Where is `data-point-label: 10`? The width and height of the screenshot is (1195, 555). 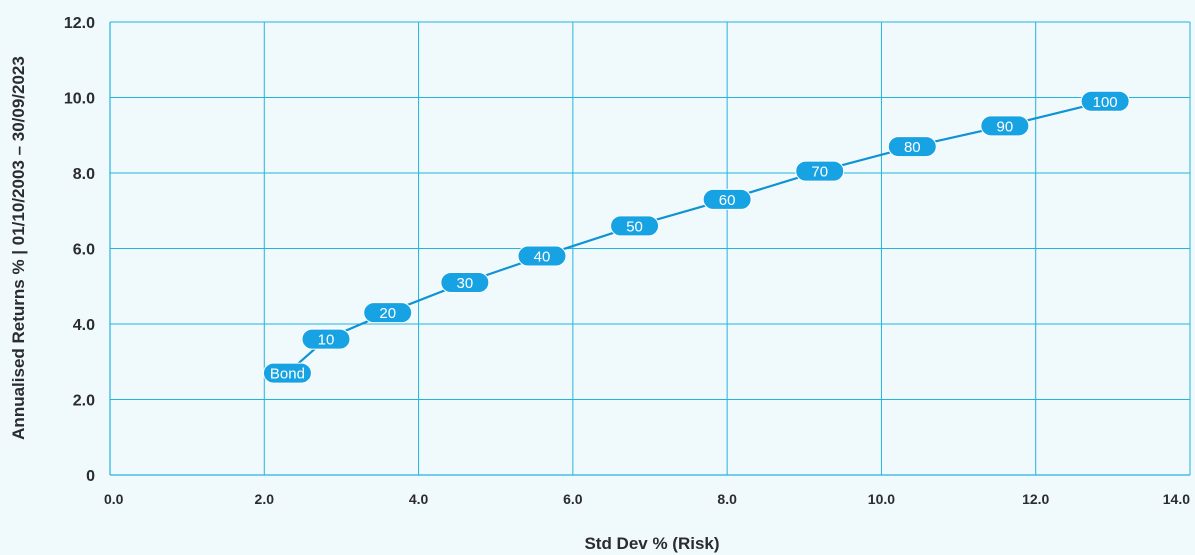 data-point-label: 10 is located at coordinates (326, 340).